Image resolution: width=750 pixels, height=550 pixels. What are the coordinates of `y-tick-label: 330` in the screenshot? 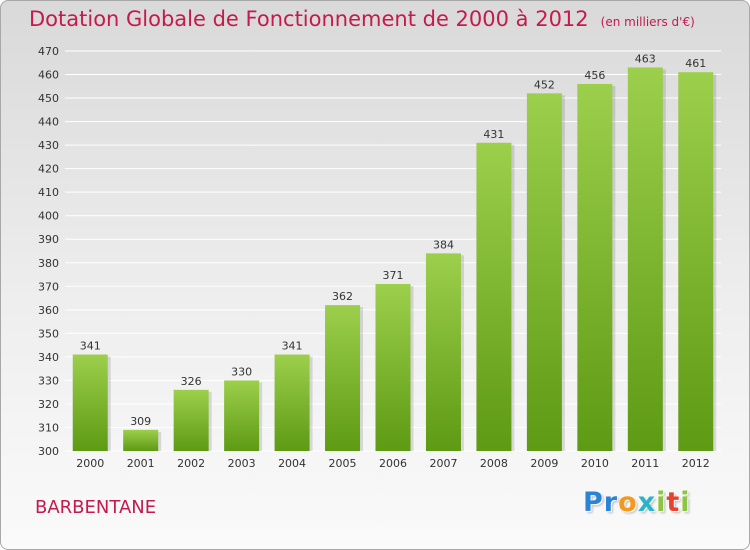 It's located at (48, 380).